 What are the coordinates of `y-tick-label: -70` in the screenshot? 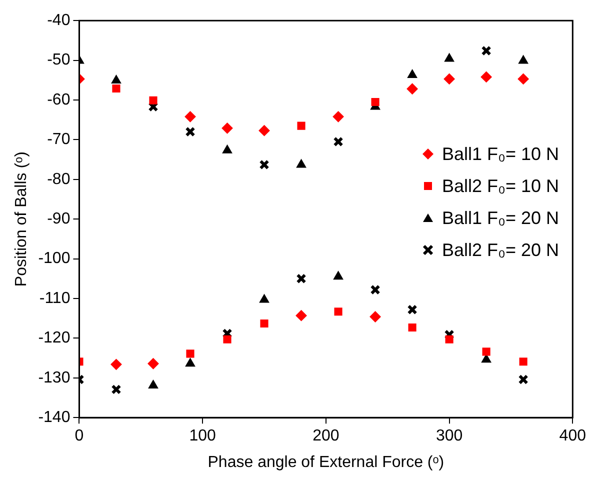 It's located at (58, 139).